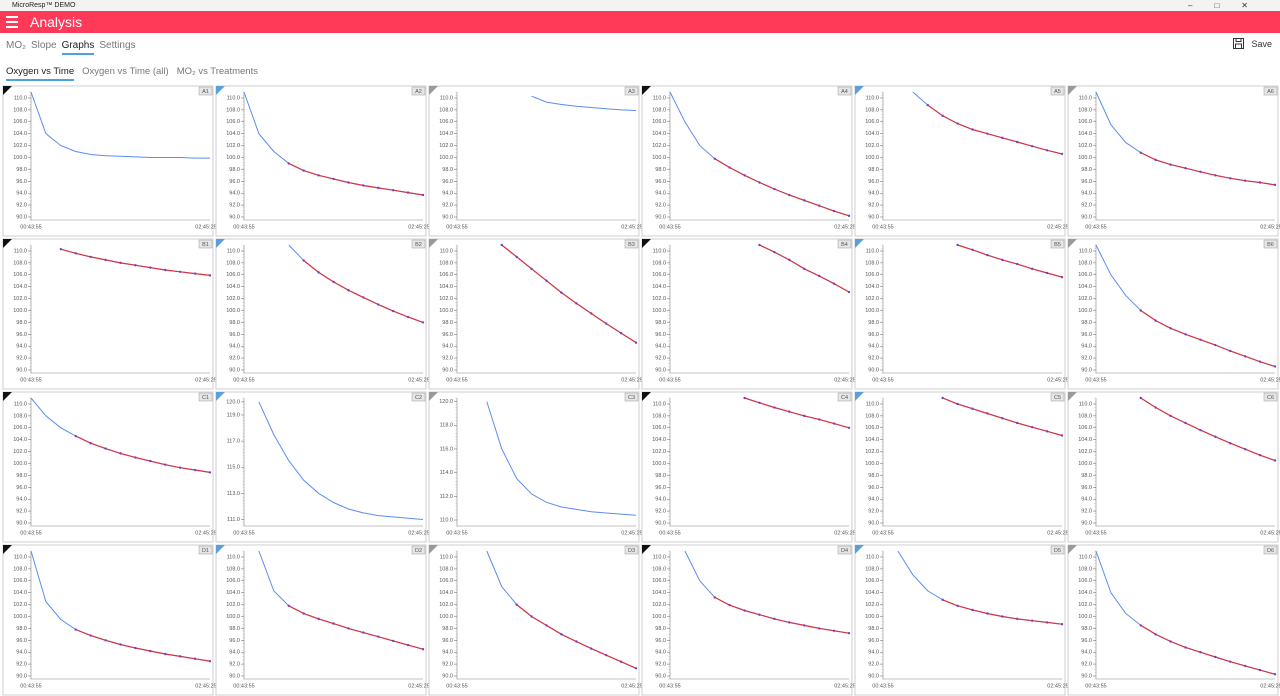 Image resolution: width=1280 pixels, height=696 pixels. What do you see at coordinates (631, 245) in the screenshot?
I see `chart-label: B3` at bounding box center [631, 245].